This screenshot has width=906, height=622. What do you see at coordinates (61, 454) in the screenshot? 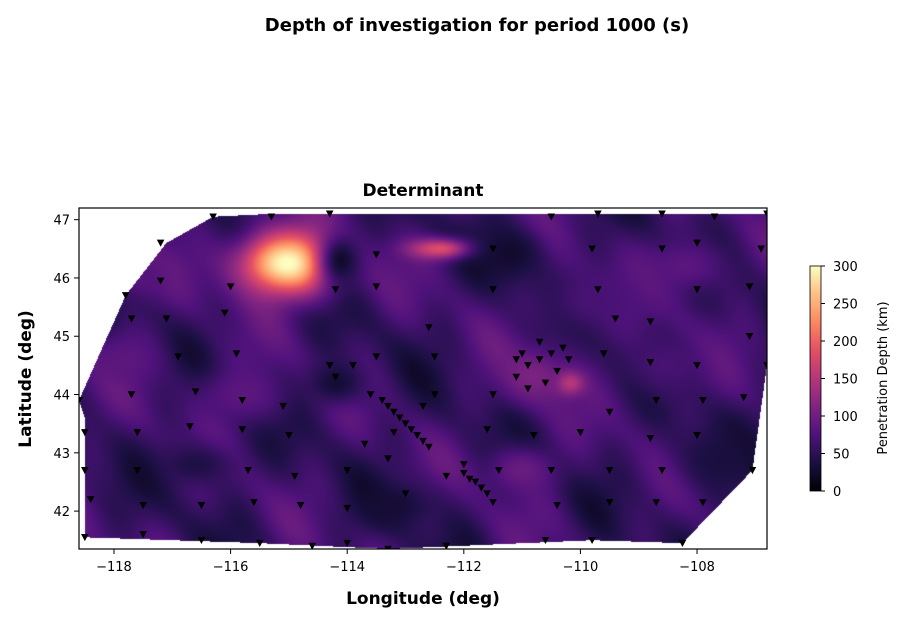
I see `y-tick-label: 43` at bounding box center [61, 454].